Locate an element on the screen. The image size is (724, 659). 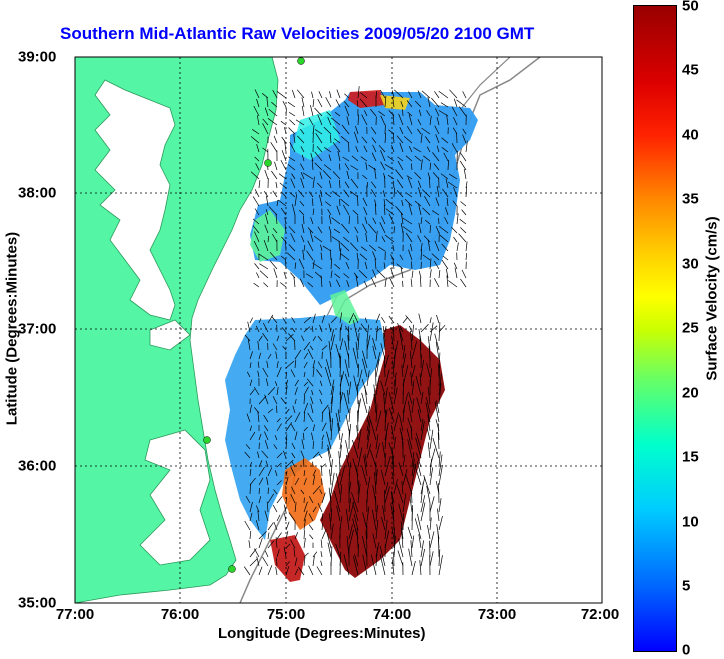
sound is located at coordinates (175, 497).